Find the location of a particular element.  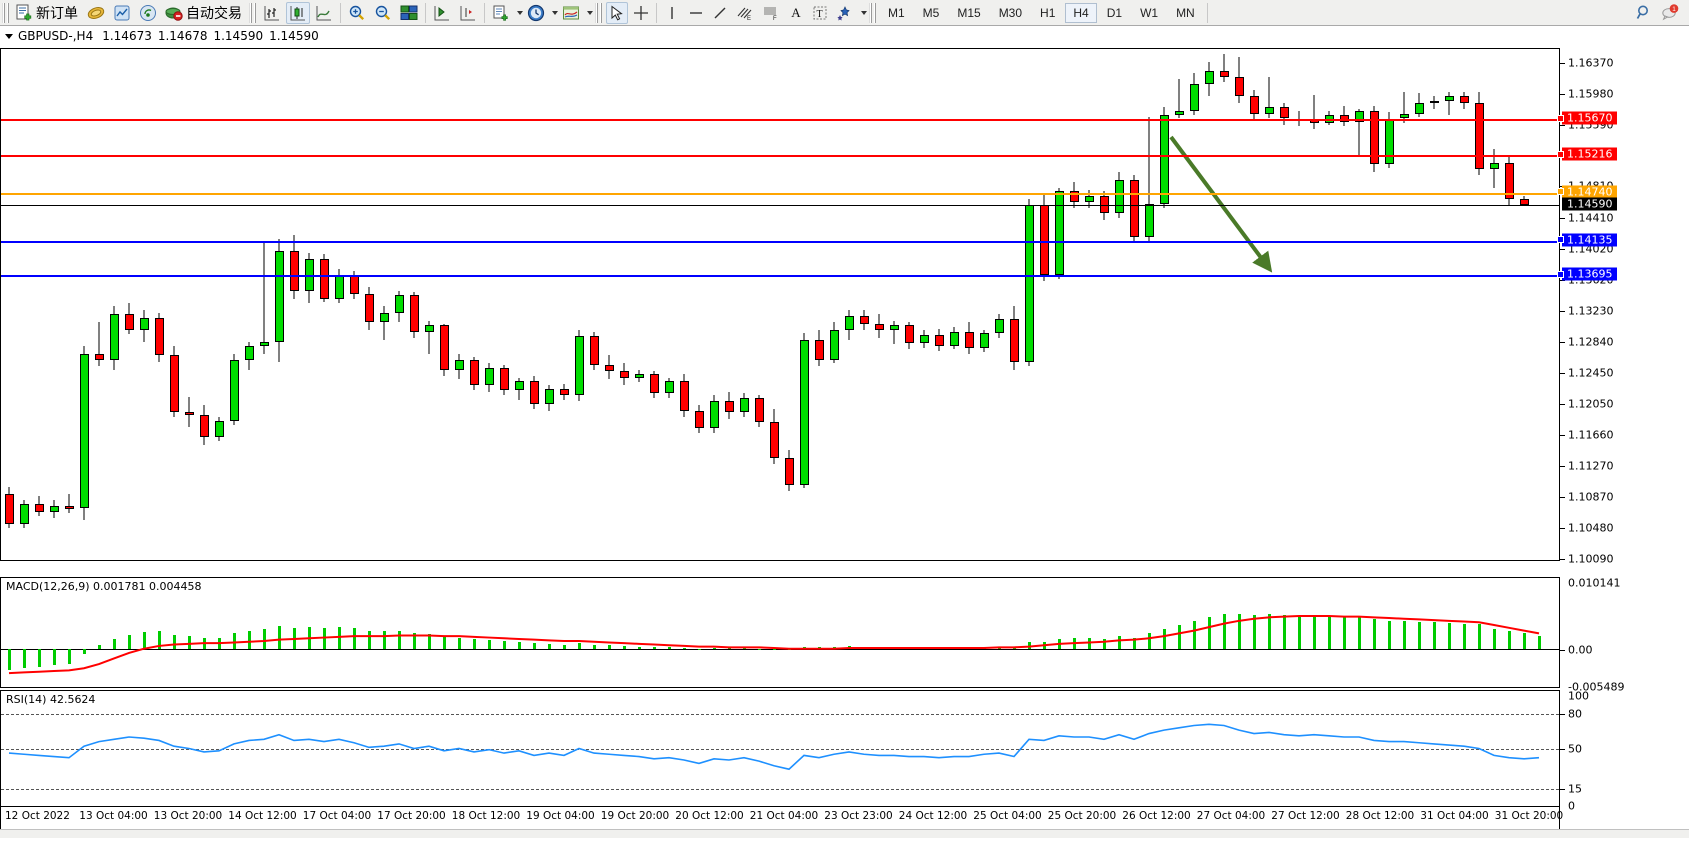

macd-pane: MACD(12,26,9) 0.001781 0.004458 is located at coordinates (780, 632).